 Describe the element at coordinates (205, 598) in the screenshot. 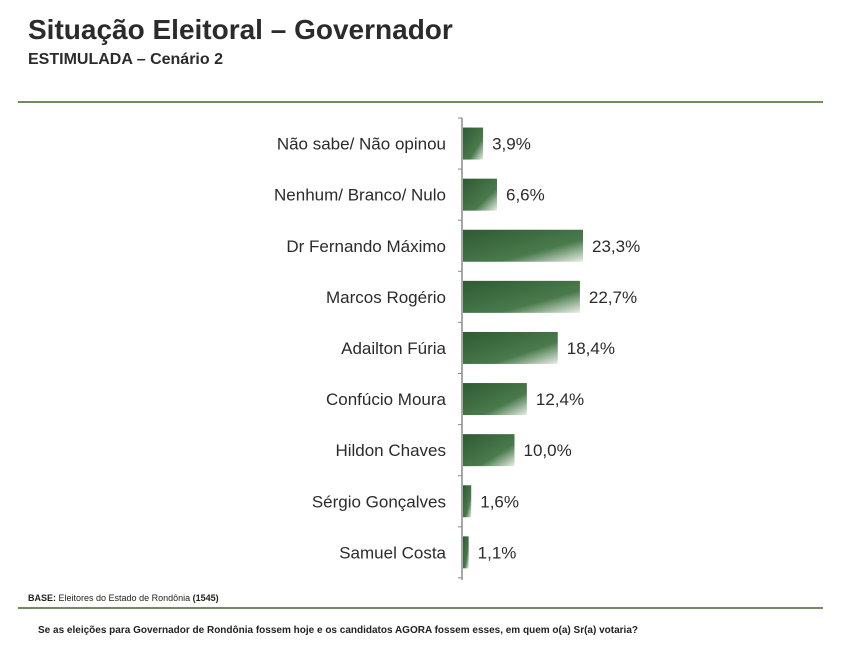

I see `base-count: (1545)` at that location.